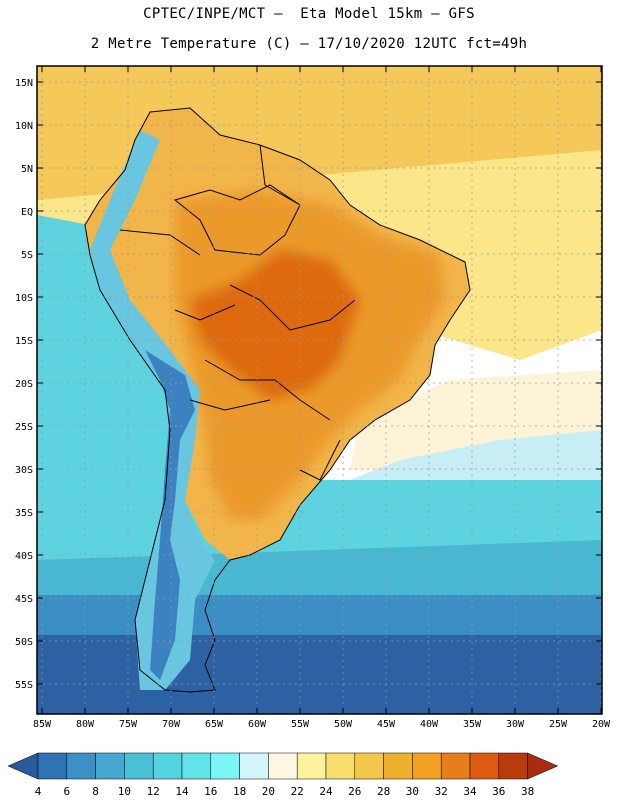 The image size is (618, 800). I want to click on colorbar-label: 34, so click(470, 791).